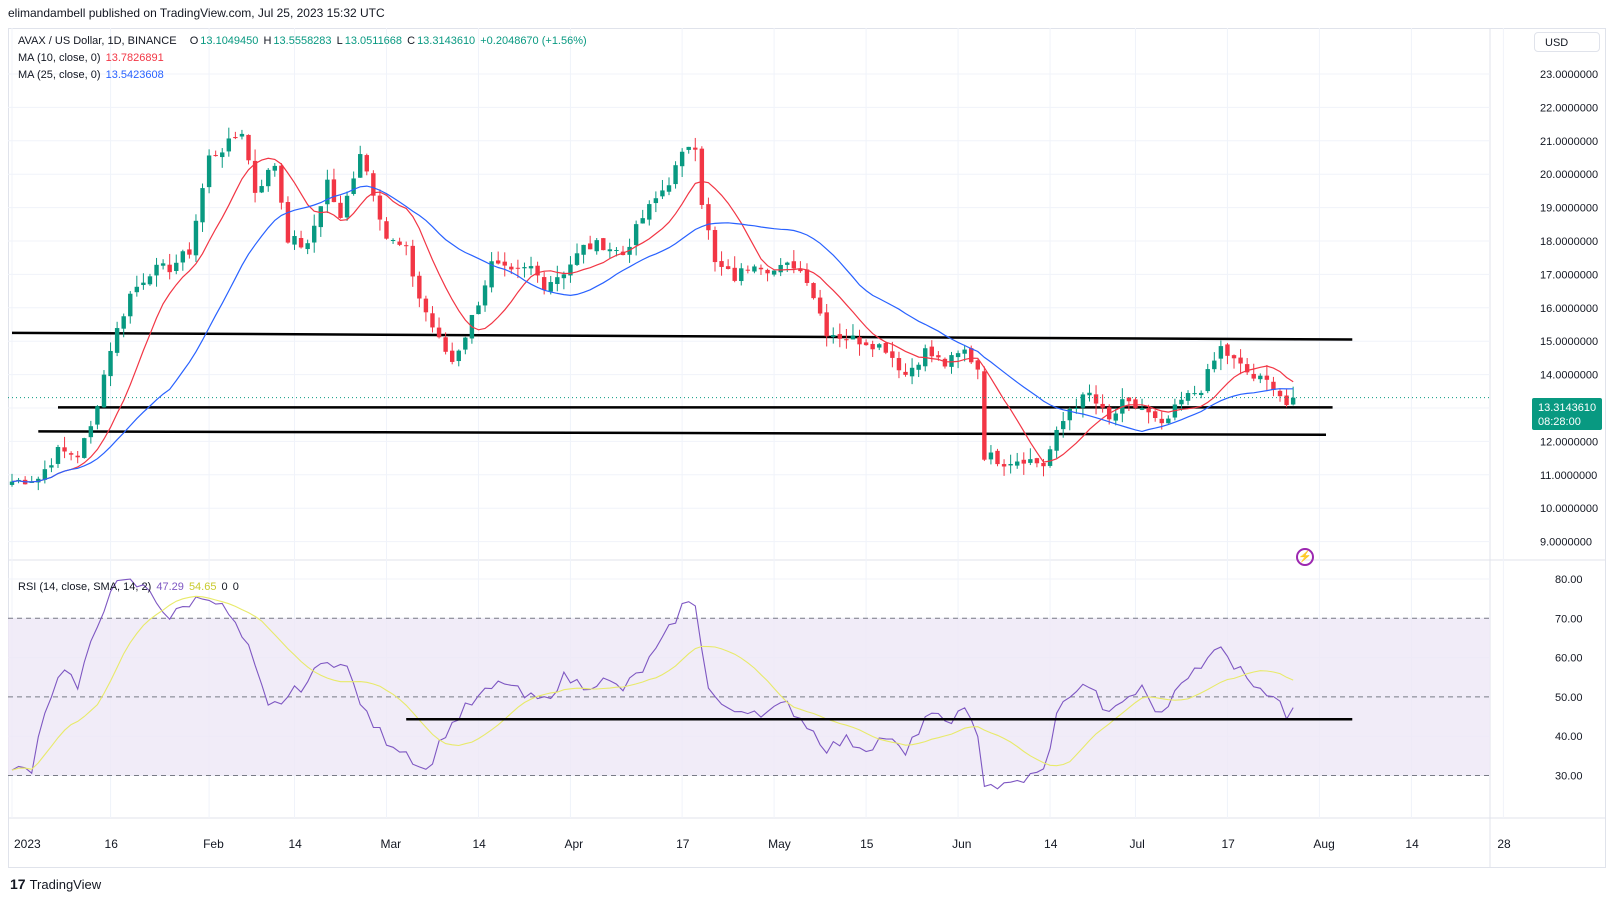  Describe the element at coordinates (446, 41) in the screenshot. I see `close-value: 13.3143610` at that location.